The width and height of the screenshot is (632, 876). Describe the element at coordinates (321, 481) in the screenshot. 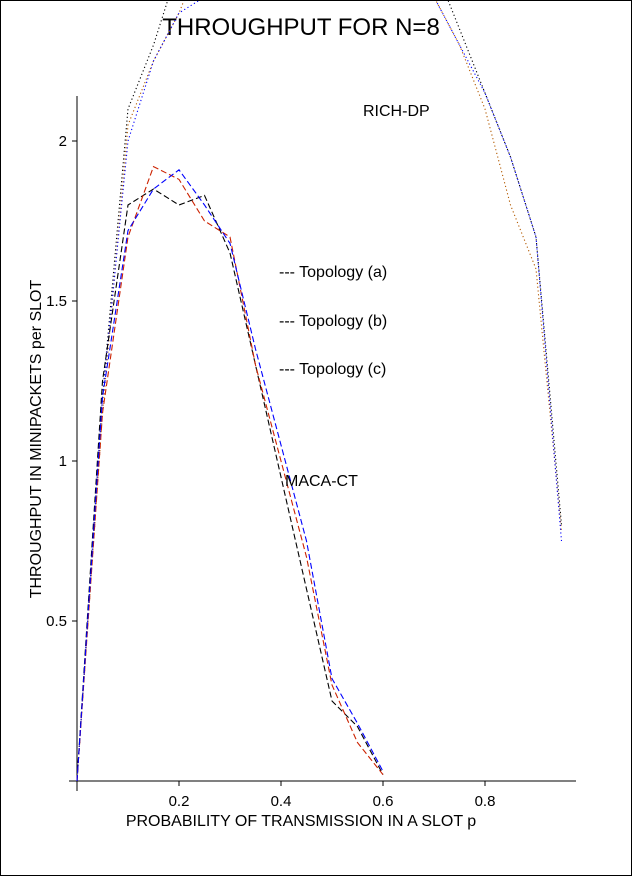

I see `annotation-maca-ct: MACA-CT` at that location.